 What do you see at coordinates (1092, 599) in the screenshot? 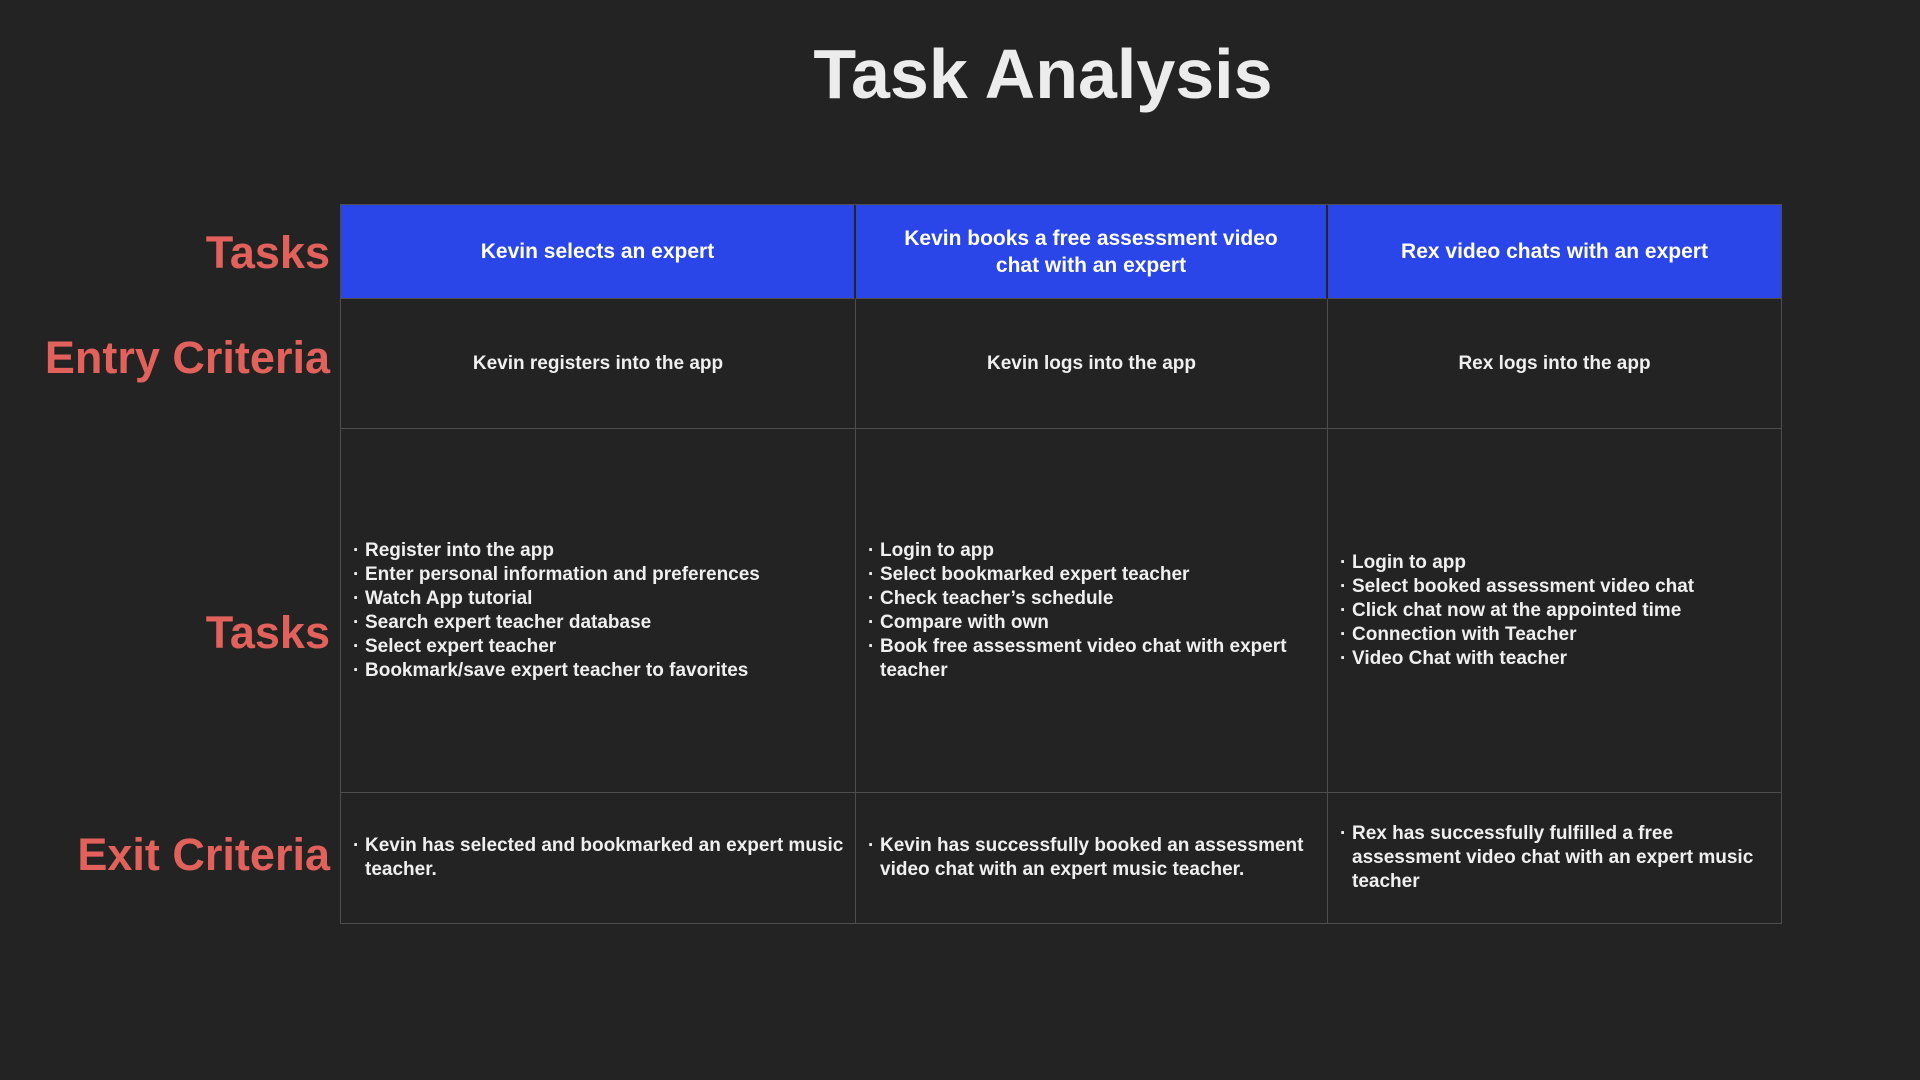
I see `bullet-item: Check teacher’s schedule` at bounding box center [1092, 599].